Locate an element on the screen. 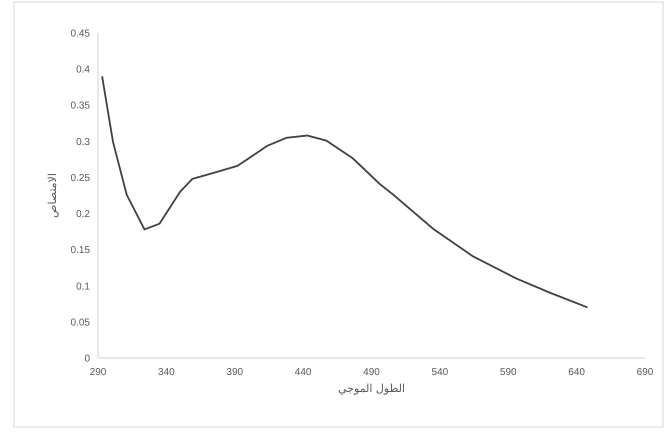  y-tick-label: 0.4 is located at coordinates (83, 70).